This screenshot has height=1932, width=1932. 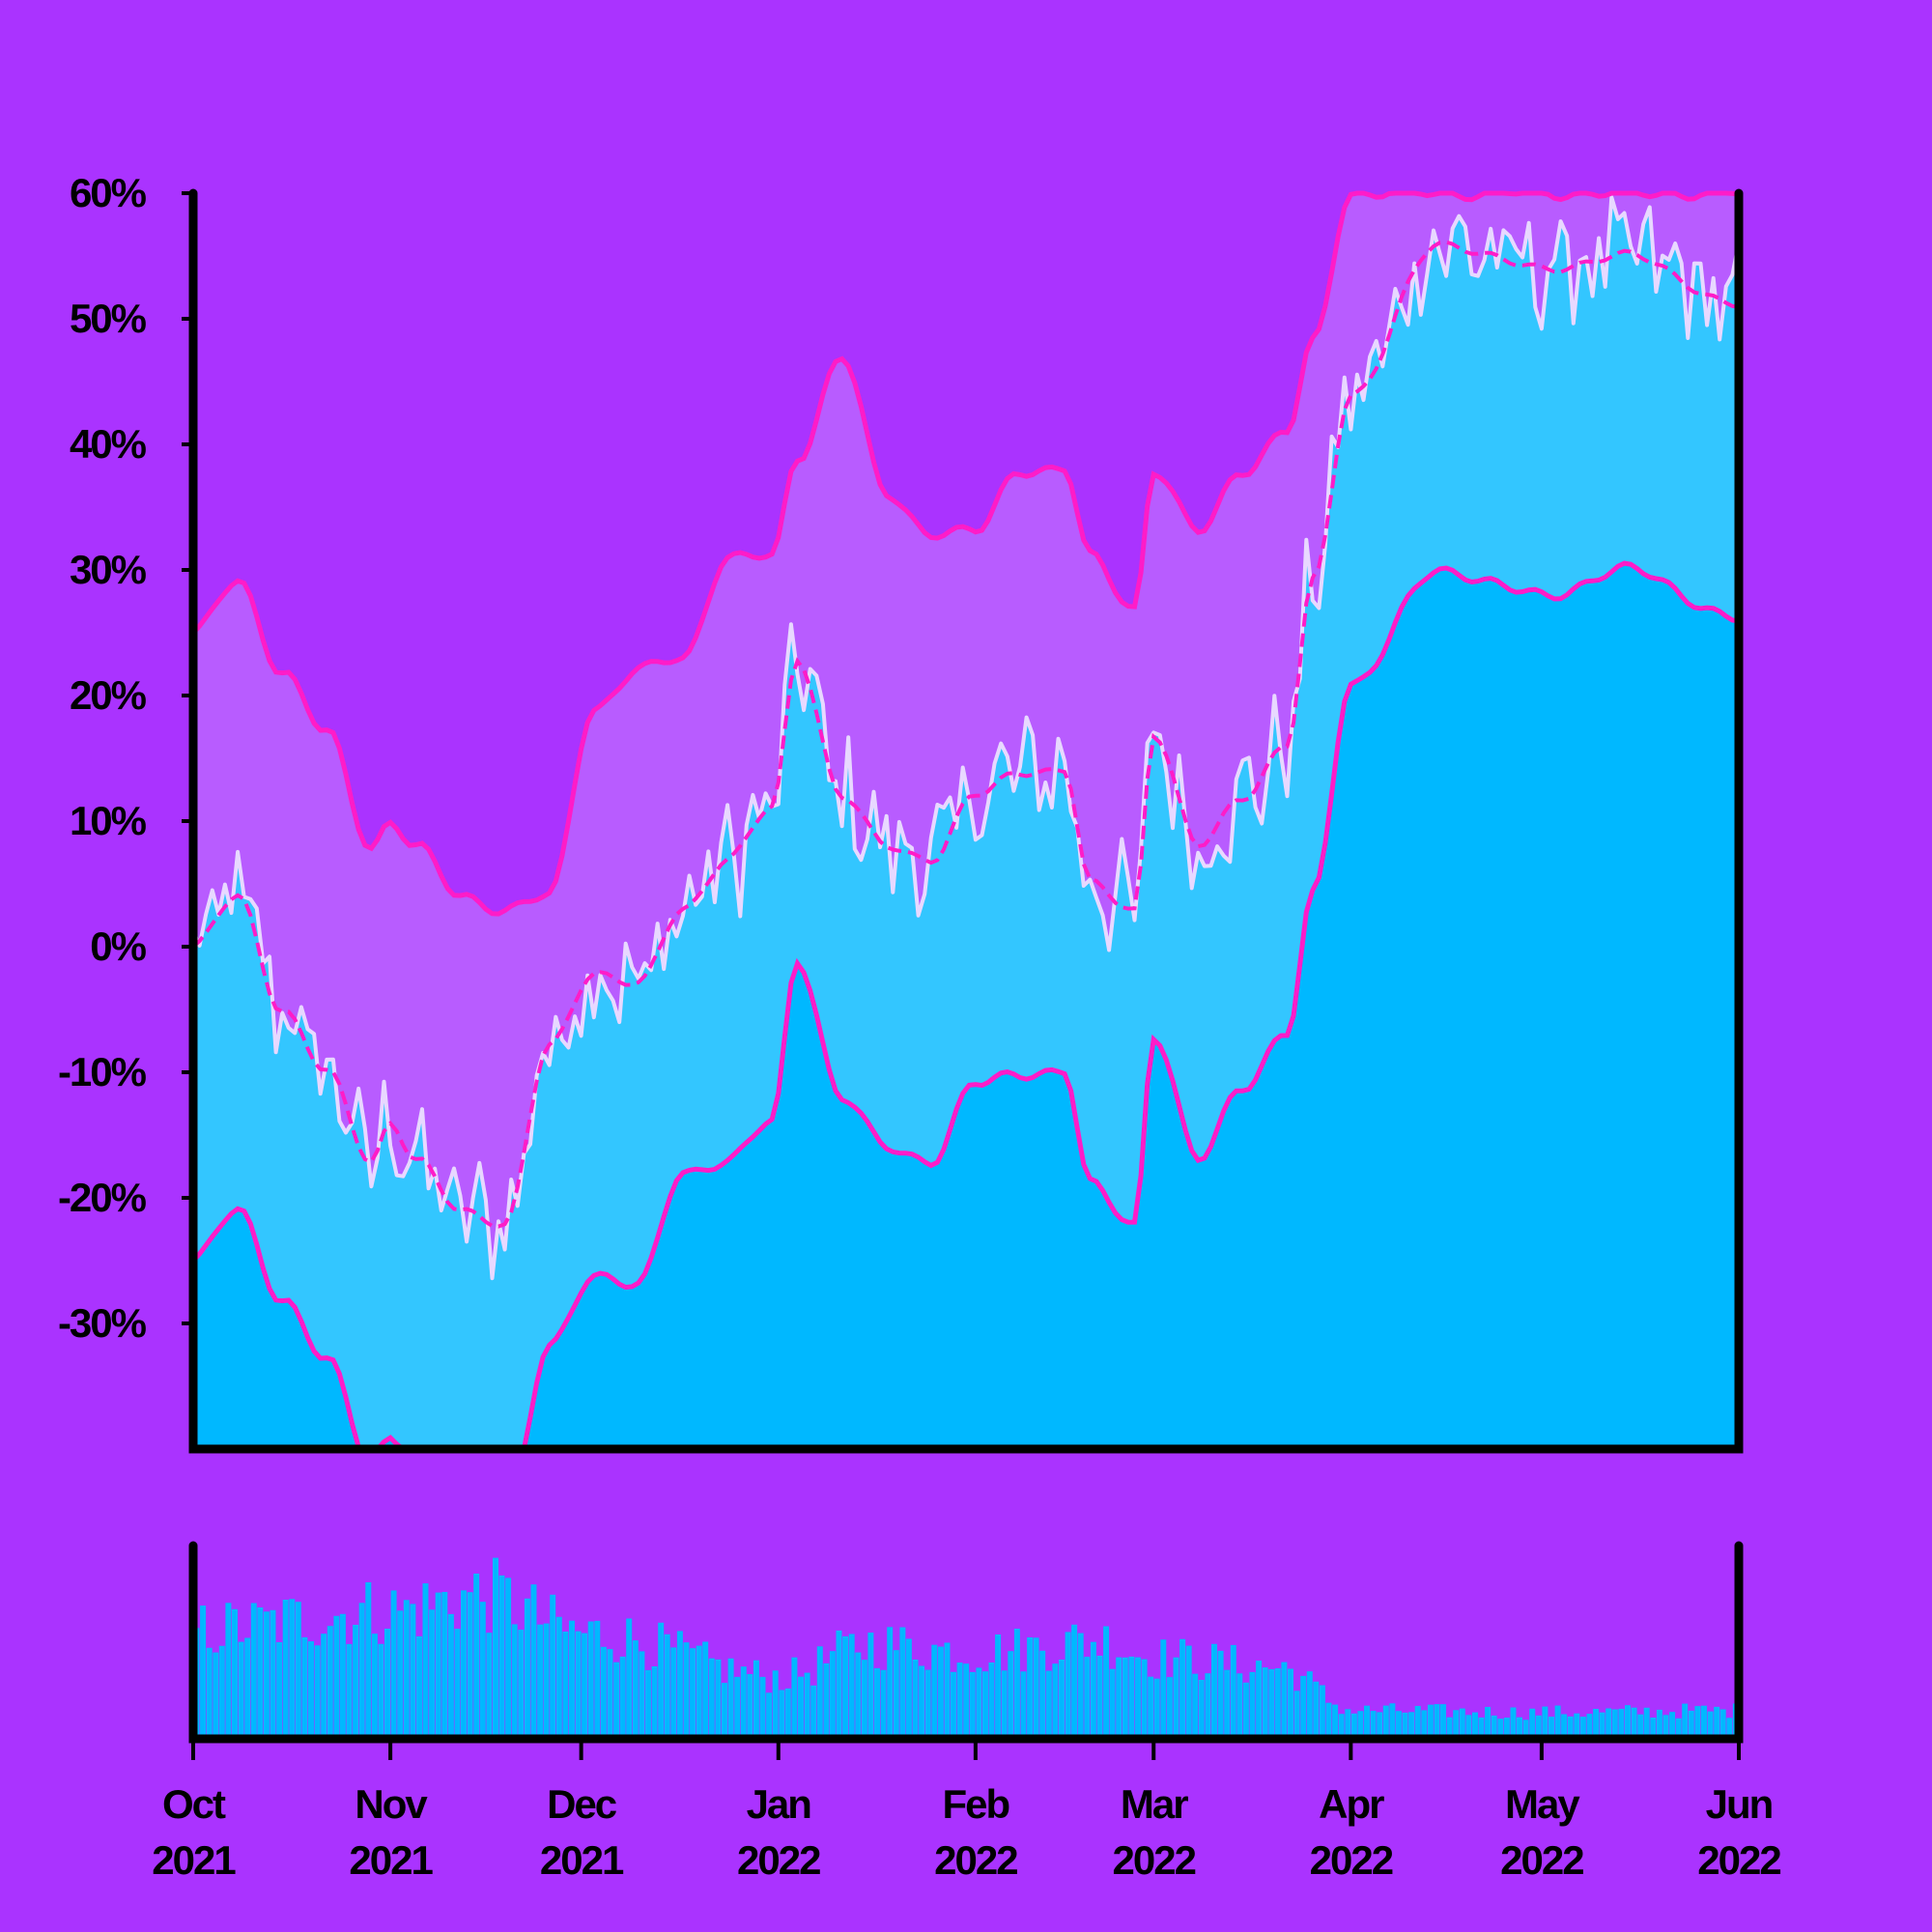 I want to click on y-tick-label: 20%, so click(x=108, y=695).